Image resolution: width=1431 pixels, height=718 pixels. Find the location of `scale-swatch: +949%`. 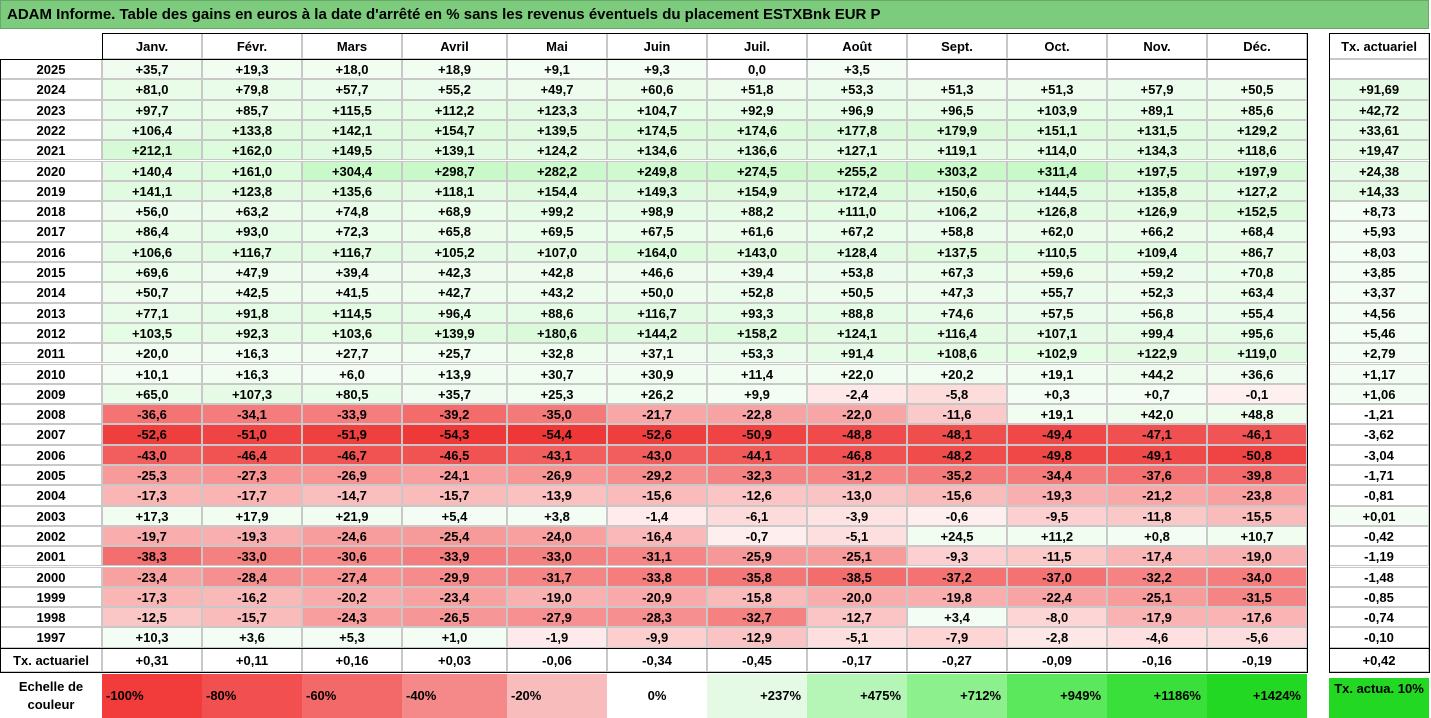

scale-swatch: +949% is located at coordinates (1057, 696).